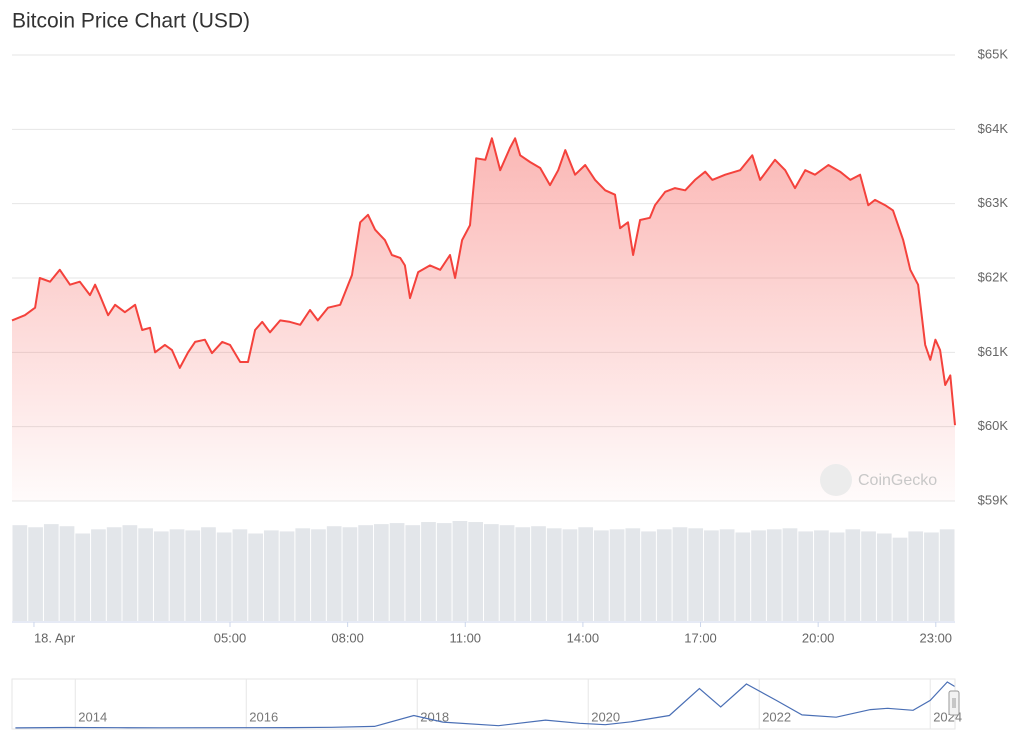  What do you see at coordinates (993, 53) in the screenshot?
I see `y-tick-label: $65K` at bounding box center [993, 53].